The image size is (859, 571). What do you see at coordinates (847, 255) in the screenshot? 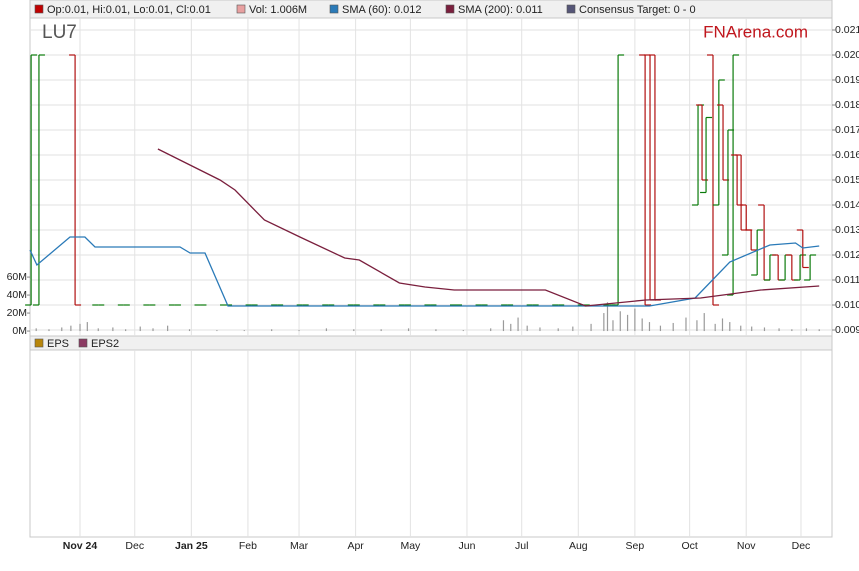
I see `y-tick-label: 0.012` at bounding box center [847, 255].